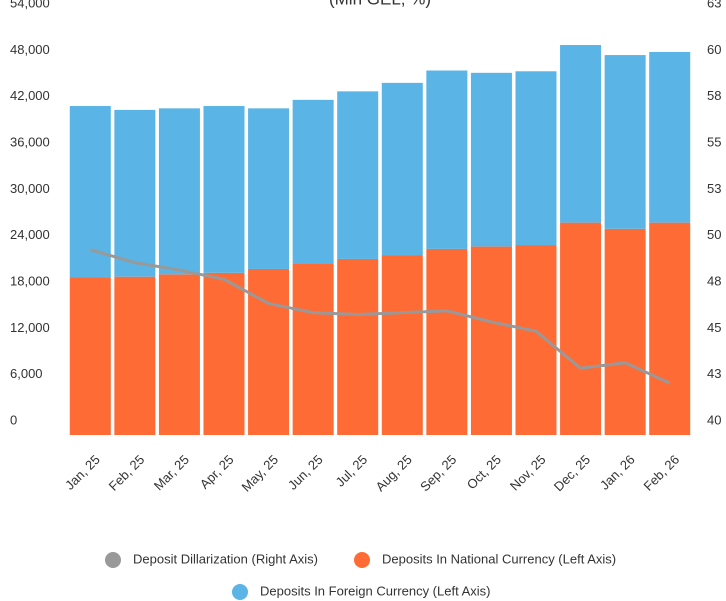 The image size is (726, 601). What do you see at coordinates (30, 327) in the screenshot?
I see `y-tick-label: 12,000` at bounding box center [30, 327].